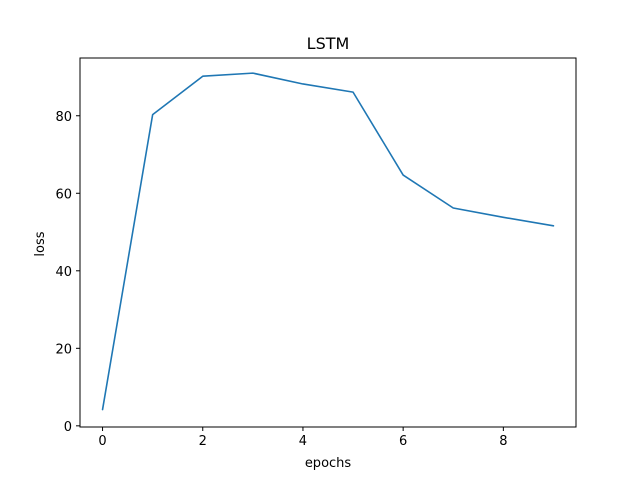  What do you see at coordinates (63, 272) in the screenshot?
I see `y-tick-label: 40` at bounding box center [63, 272].